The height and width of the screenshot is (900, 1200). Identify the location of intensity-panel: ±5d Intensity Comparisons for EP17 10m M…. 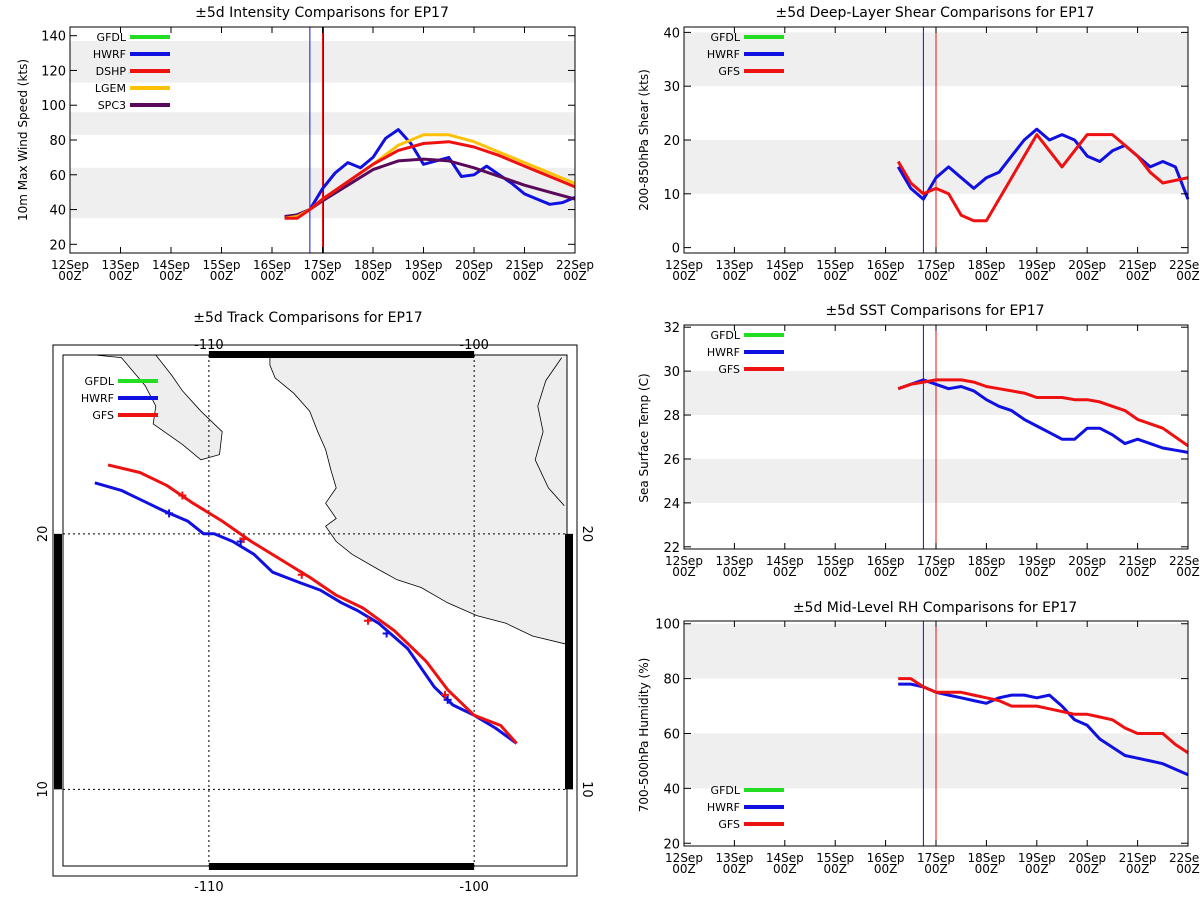
(305, 144).